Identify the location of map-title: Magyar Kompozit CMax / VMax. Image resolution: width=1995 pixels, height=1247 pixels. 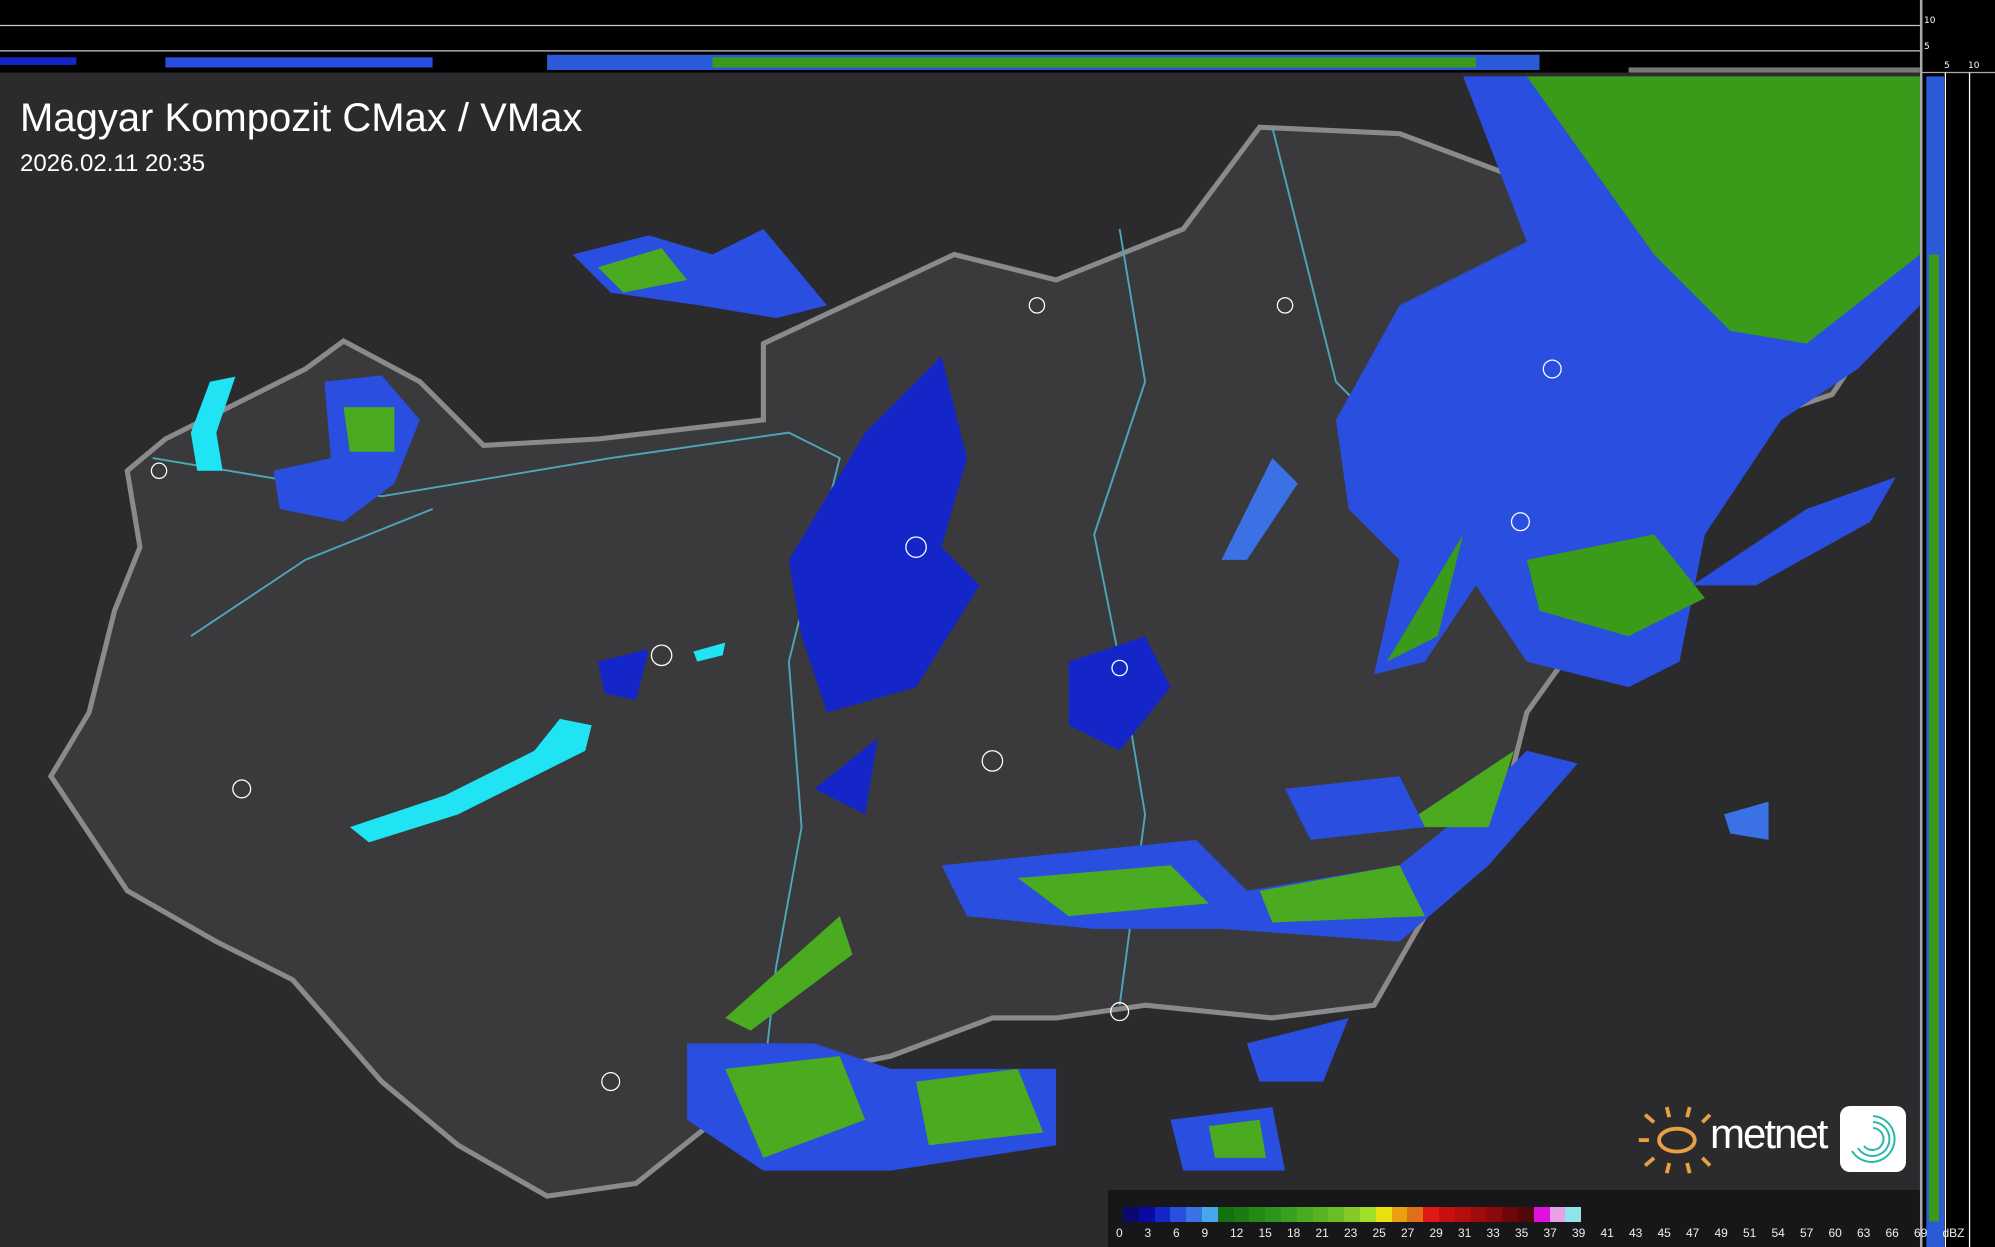
(301, 118).